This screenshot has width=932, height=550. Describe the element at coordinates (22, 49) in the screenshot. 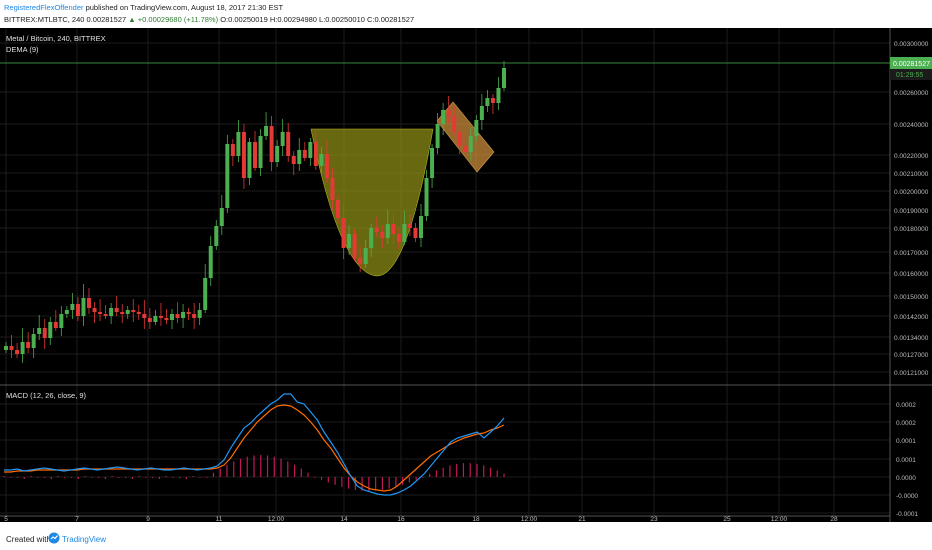

I see `dema-legend: DEMA (9)` at that location.